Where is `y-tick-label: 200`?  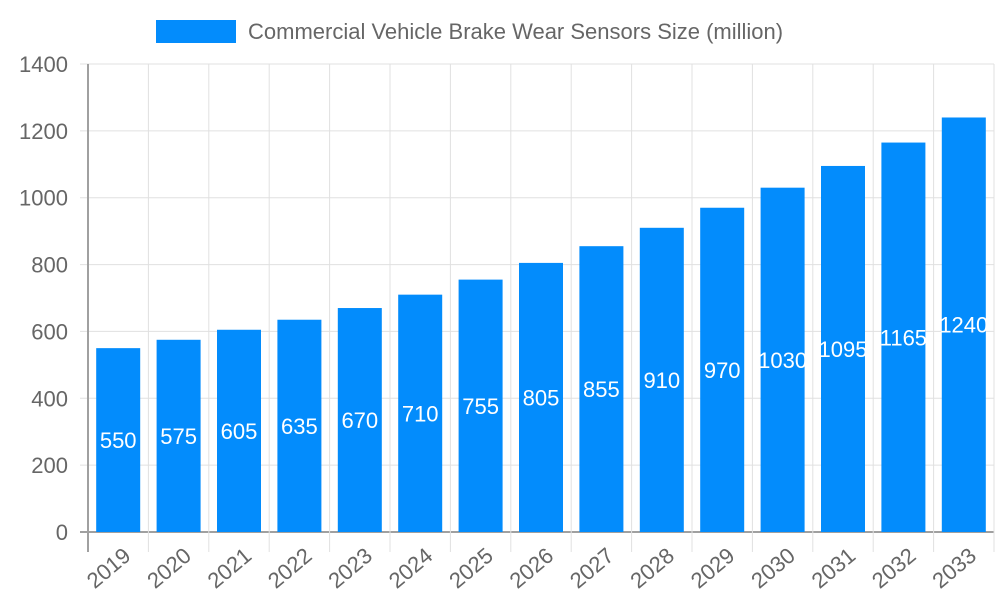
y-tick-label: 200 is located at coordinates (49, 465).